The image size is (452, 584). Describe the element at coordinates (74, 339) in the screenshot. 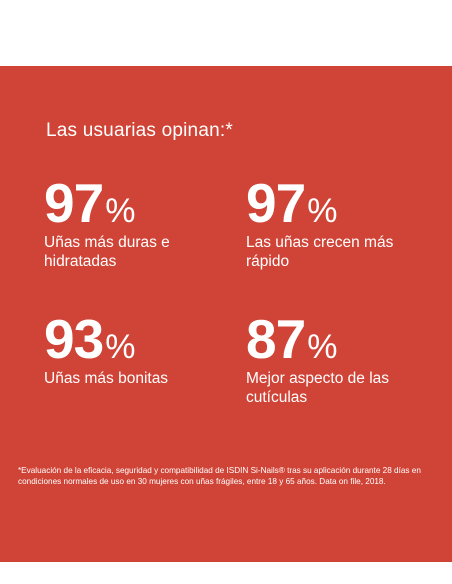

I see `stat-value: 93` at that location.